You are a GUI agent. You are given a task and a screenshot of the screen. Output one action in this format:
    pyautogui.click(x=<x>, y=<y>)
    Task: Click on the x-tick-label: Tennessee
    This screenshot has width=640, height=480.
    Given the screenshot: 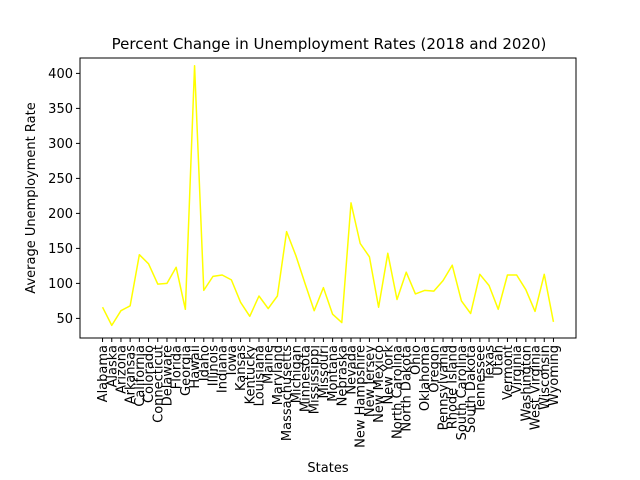 What is the action you would take?
    pyautogui.click(x=480, y=379)
    